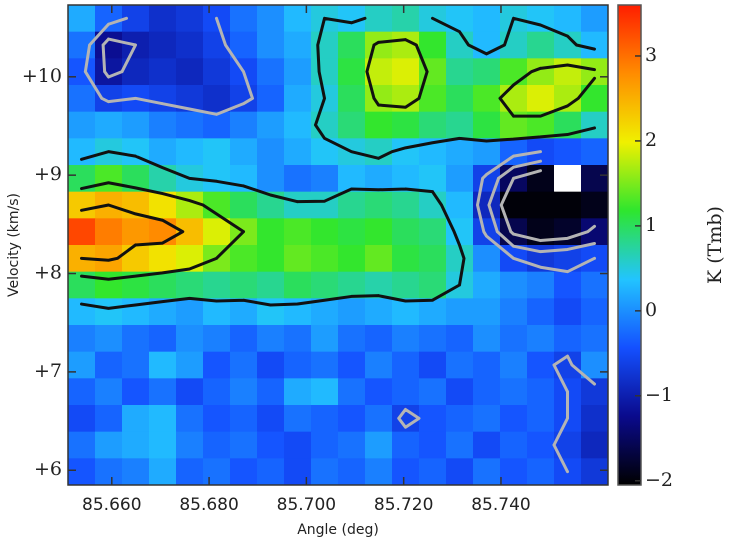 The height and width of the screenshot is (542, 735). What do you see at coordinates (651, 55) in the screenshot?
I see `colorbar-tick-label: 3` at bounding box center [651, 55].